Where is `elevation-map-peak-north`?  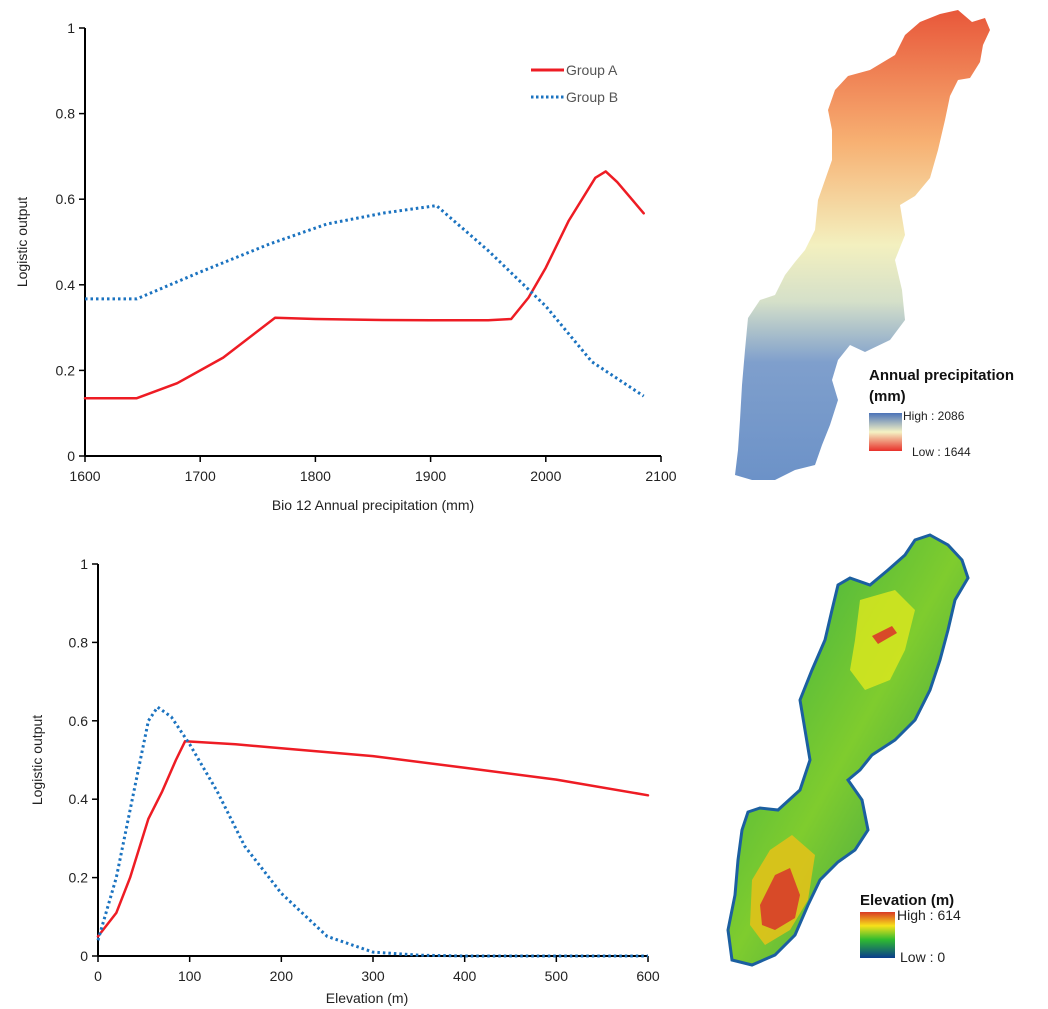
elevation-map-peak-north is located at coordinates (884, 635).